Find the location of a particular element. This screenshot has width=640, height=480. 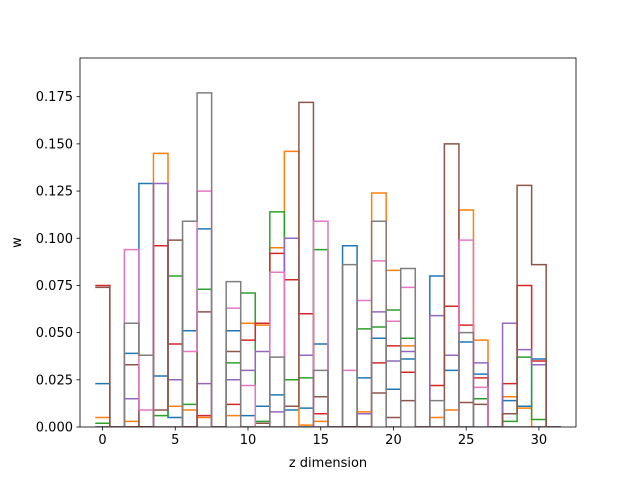

x-tick-label: 10 is located at coordinates (248, 440).